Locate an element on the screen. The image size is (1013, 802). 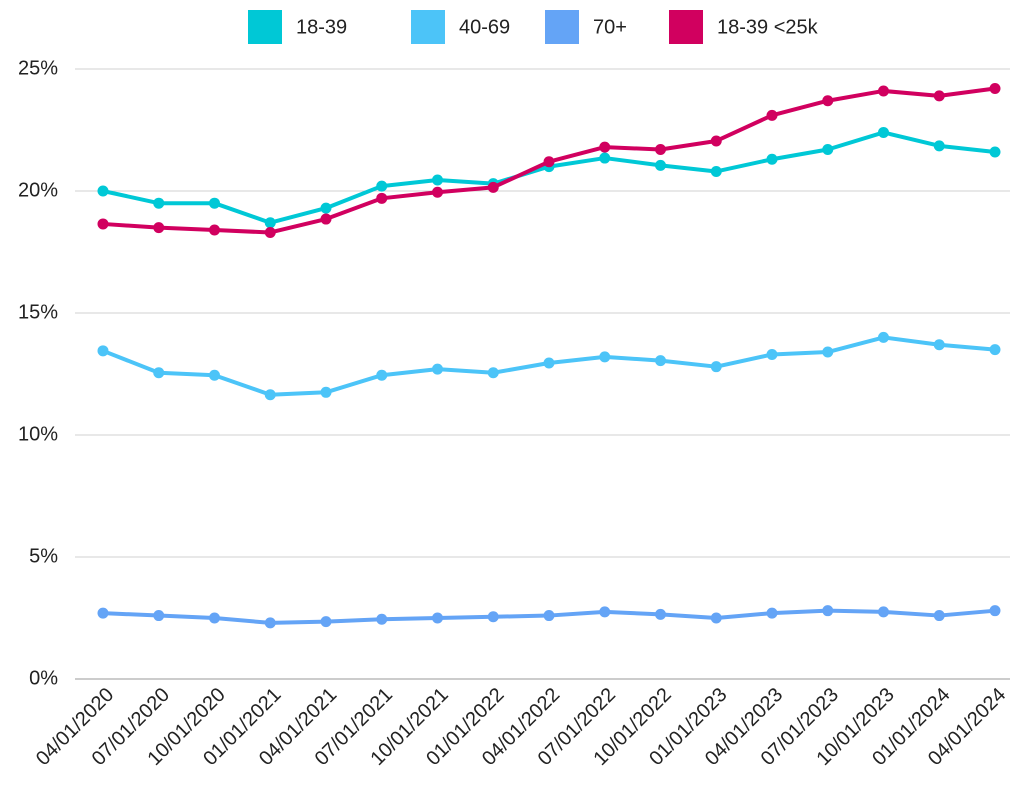
legend-item: 40-69 is located at coordinates (460, 27).